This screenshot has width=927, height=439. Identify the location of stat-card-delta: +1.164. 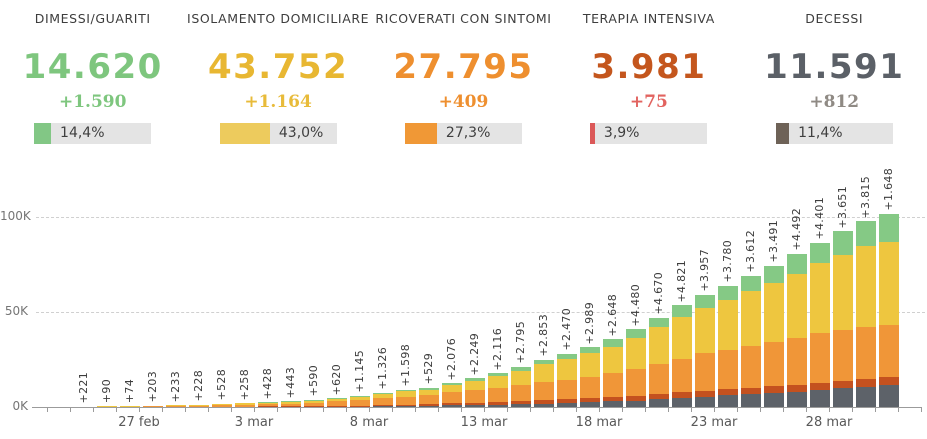
(278, 102).